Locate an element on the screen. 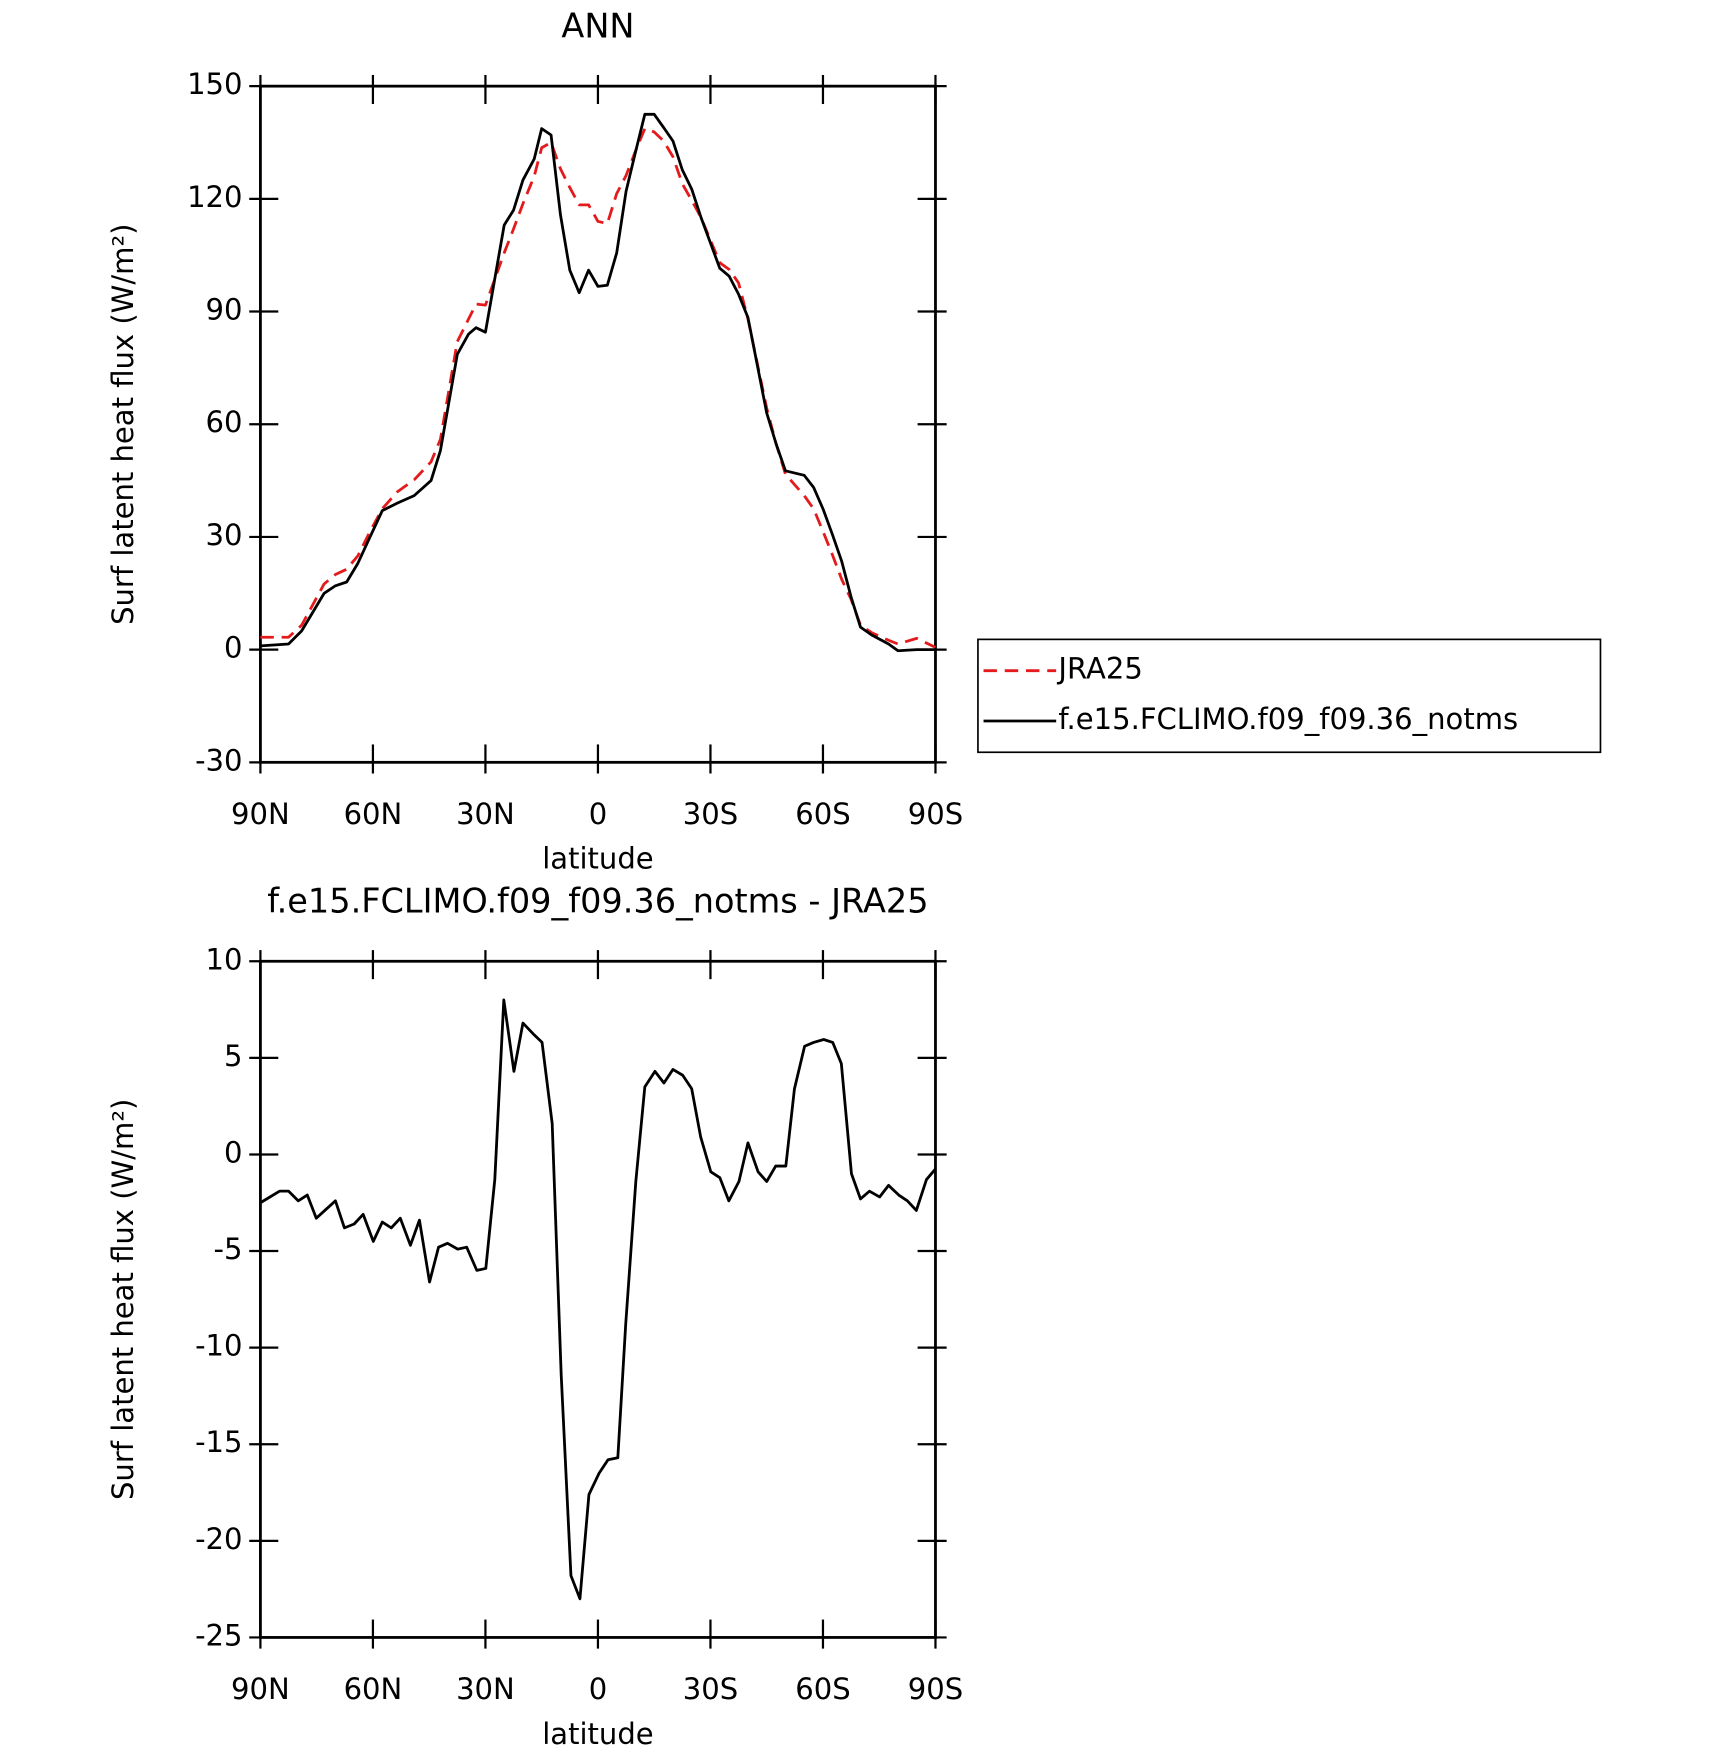 Image resolution: width=1710 pixels, height=1756 pixels. y-tick-label: -30 is located at coordinates (218, 760).